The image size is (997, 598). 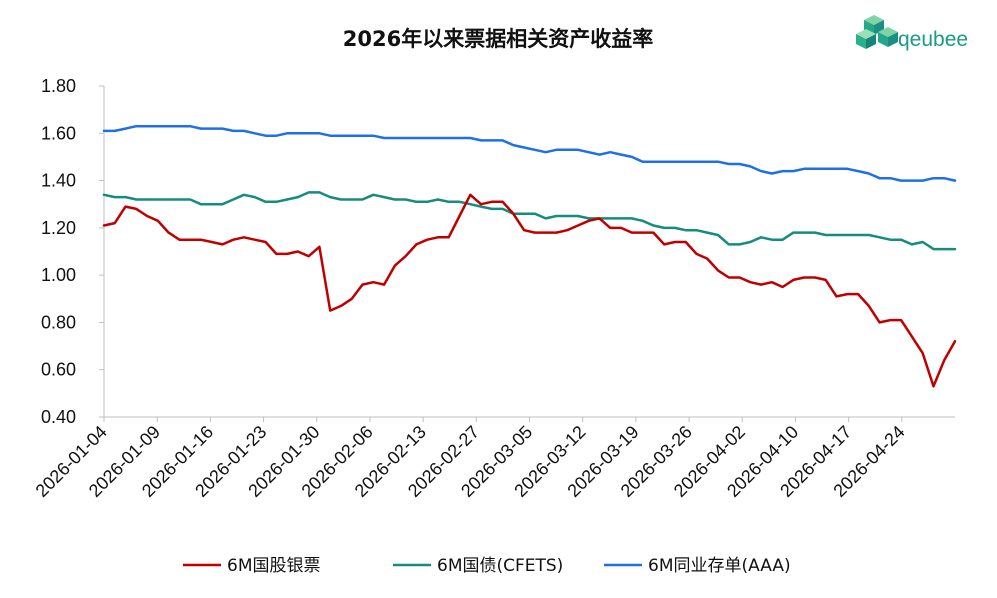 What do you see at coordinates (58, 86) in the screenshot?
I see `y-tick-label: 1.80` at bounding box center [58, 86].